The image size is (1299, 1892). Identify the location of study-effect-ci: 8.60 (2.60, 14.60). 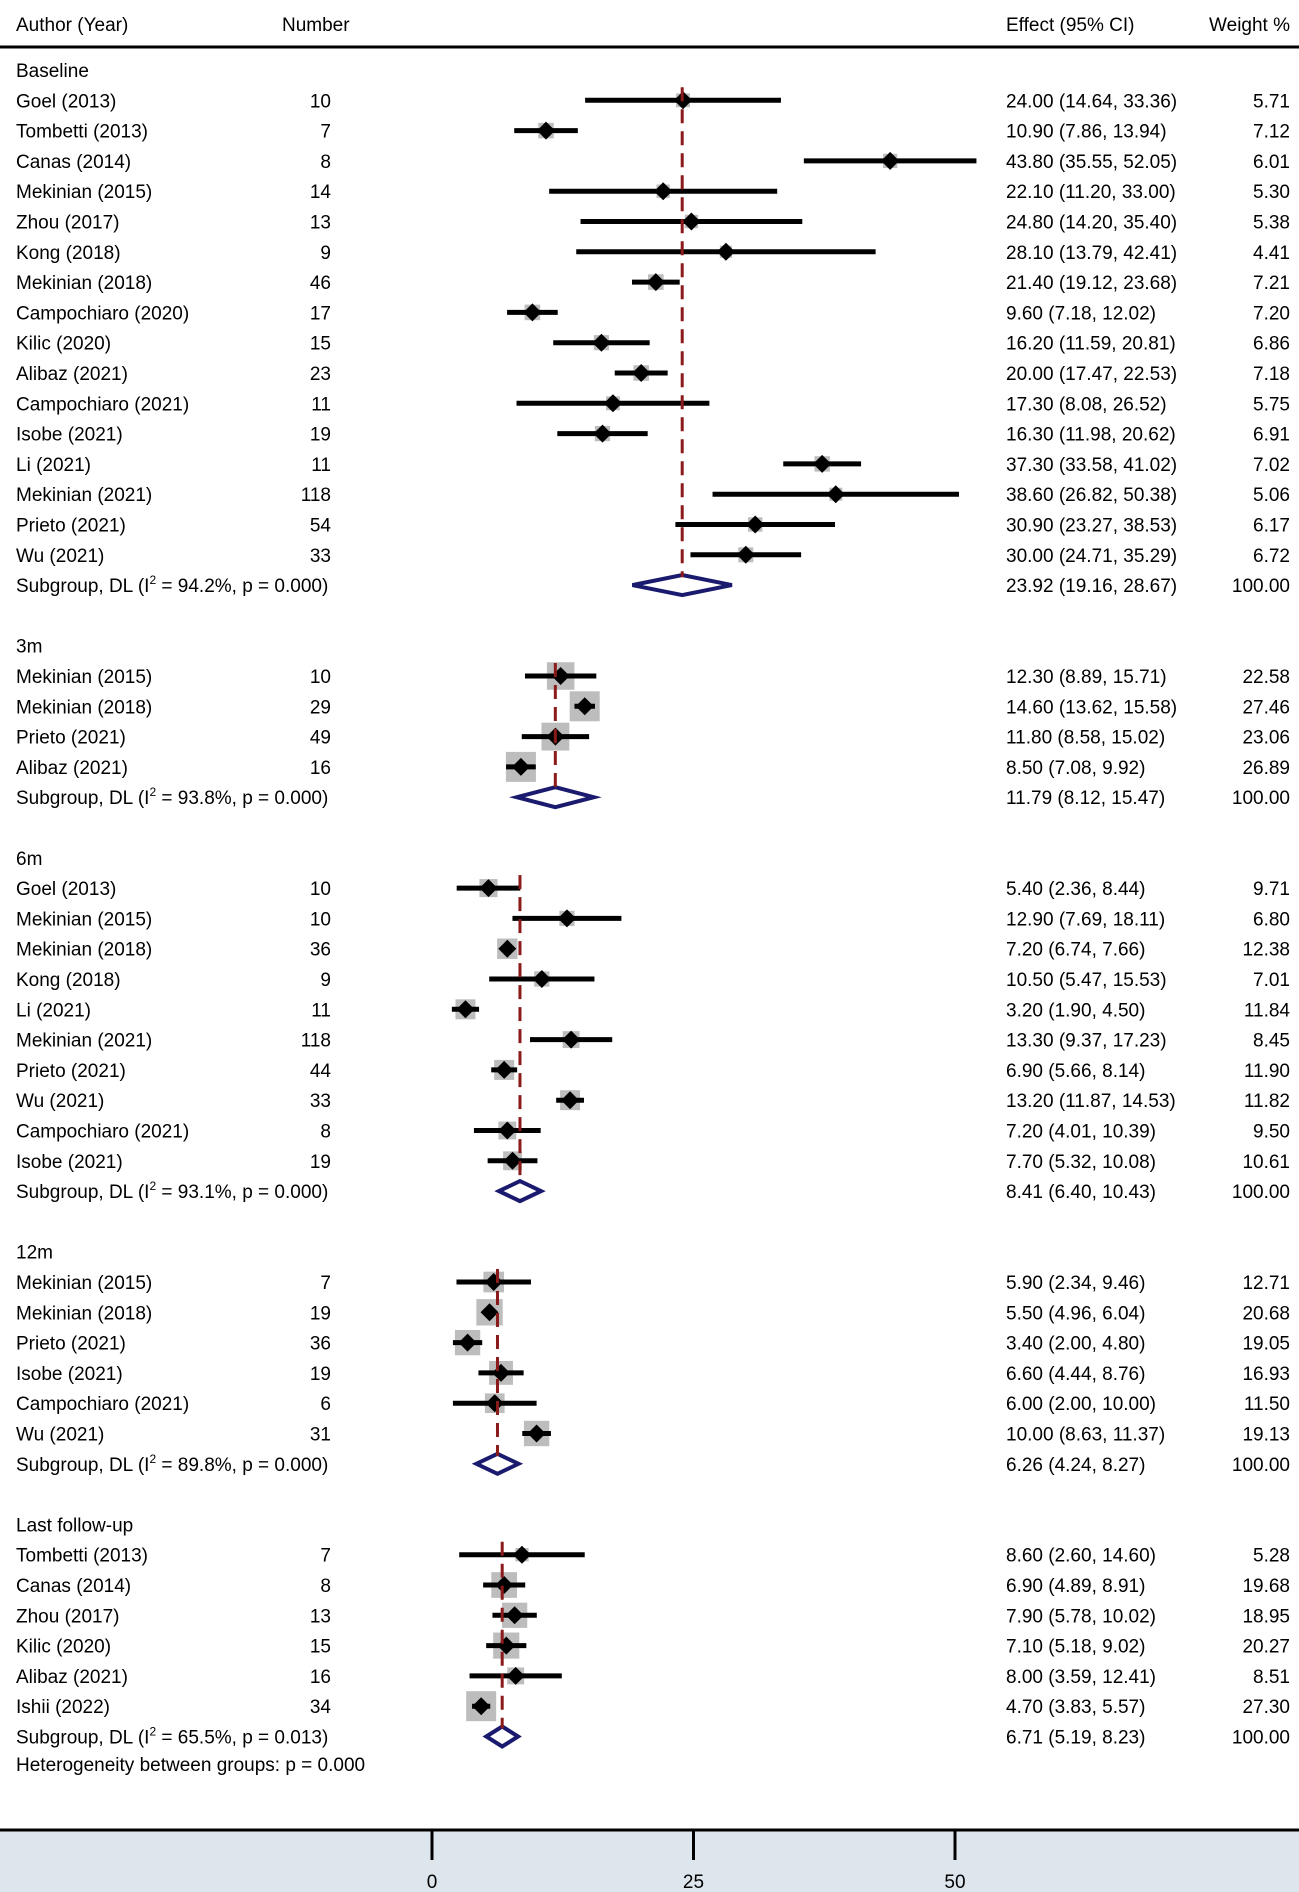
(1081, 1556).